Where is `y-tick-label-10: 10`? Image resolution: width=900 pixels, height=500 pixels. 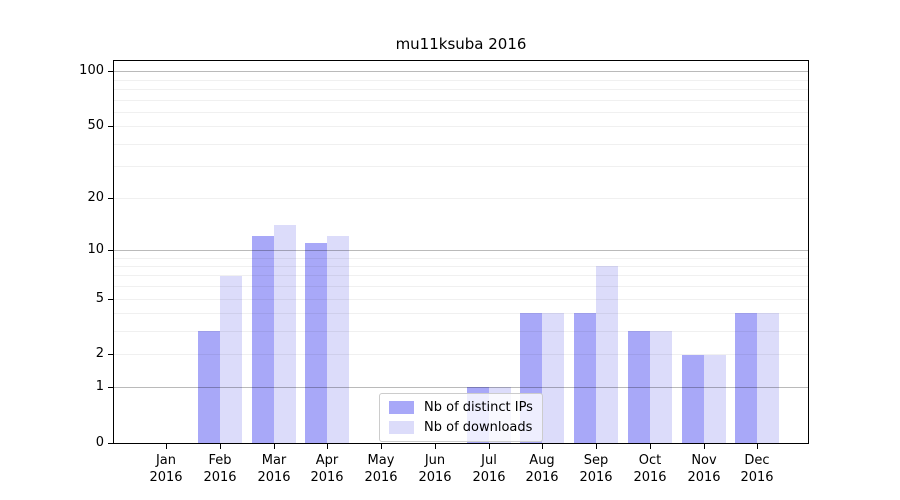
y-tick-label-10: 10 is located at coordinates (95, 249).